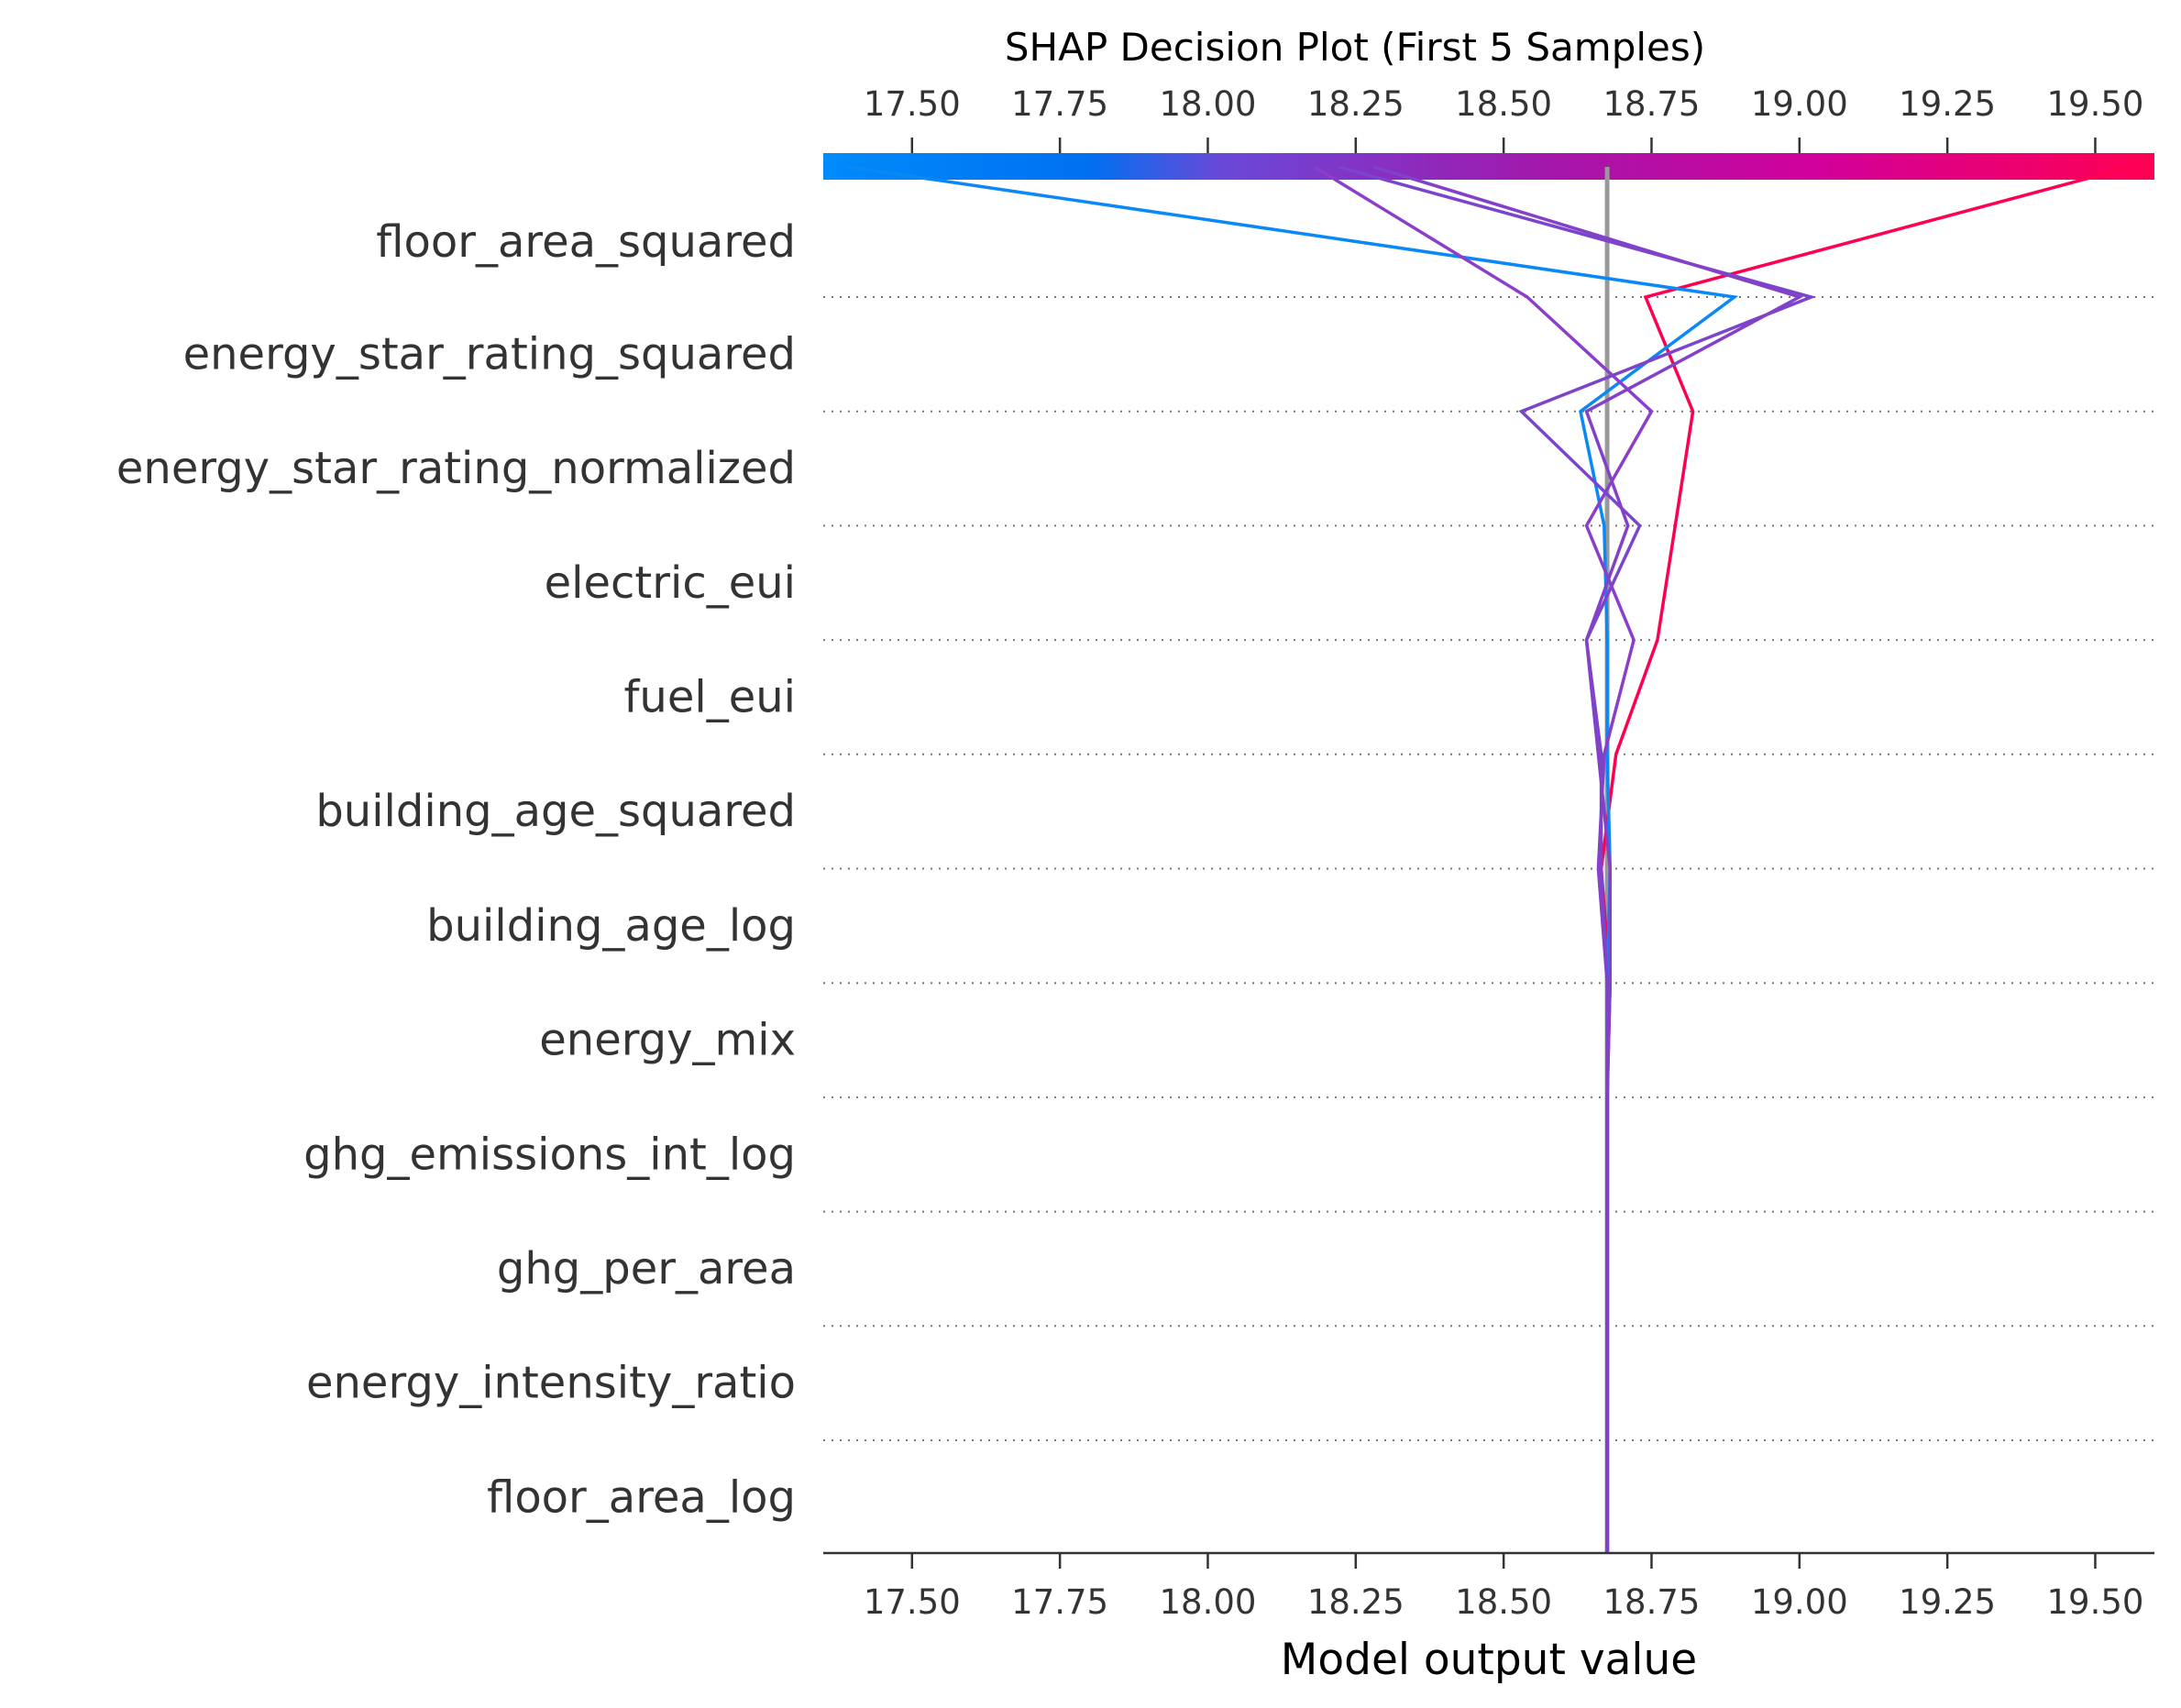 The height and width of the screenshot is (1708, 2181). What do you see at coordinates (1503, 1602) in the screenshot?
I see `bottom-tick-label: 18.50` at bounding box center [1503, 1602].